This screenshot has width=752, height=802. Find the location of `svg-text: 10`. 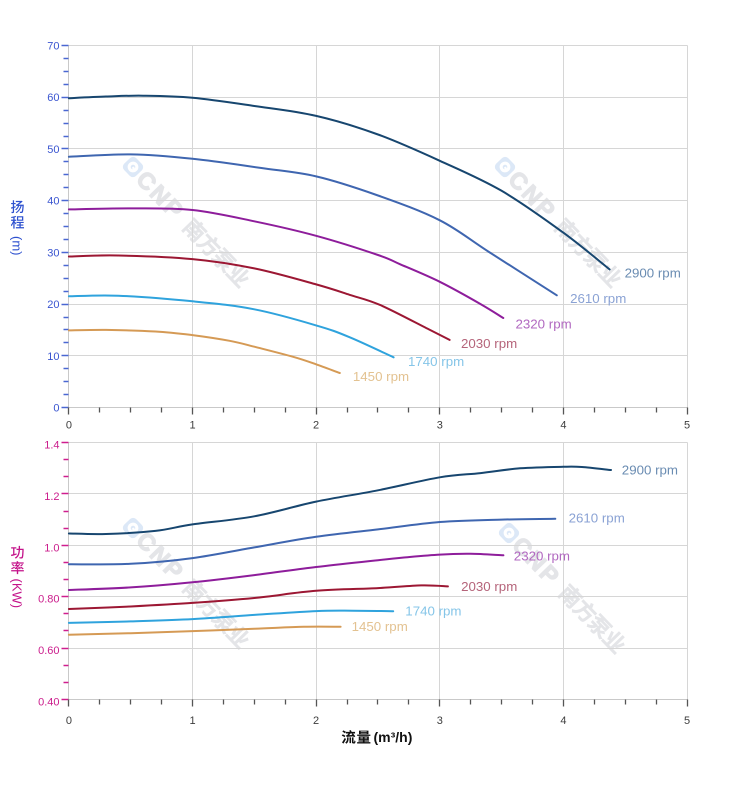

svg-text: 10 is located at coordinates (53, 357).